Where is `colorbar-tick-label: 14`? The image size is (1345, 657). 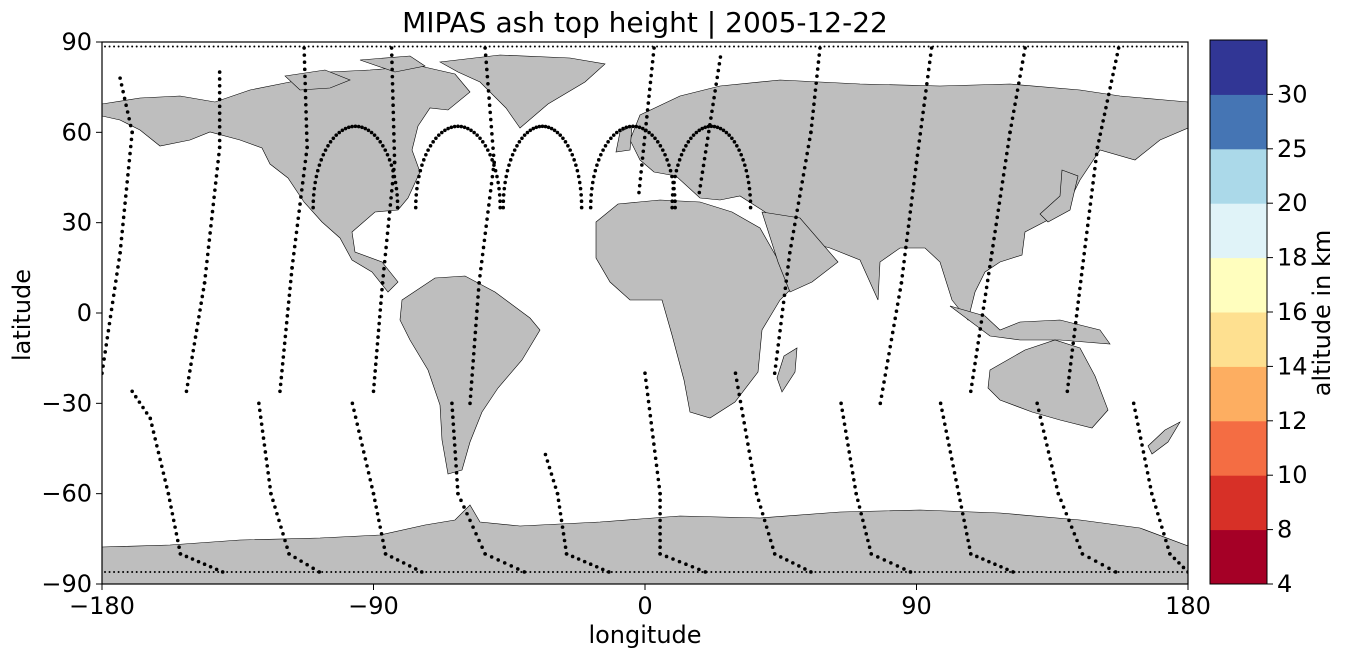 colorbar-tick-label: 14 is located at coordinates (1292, 366).